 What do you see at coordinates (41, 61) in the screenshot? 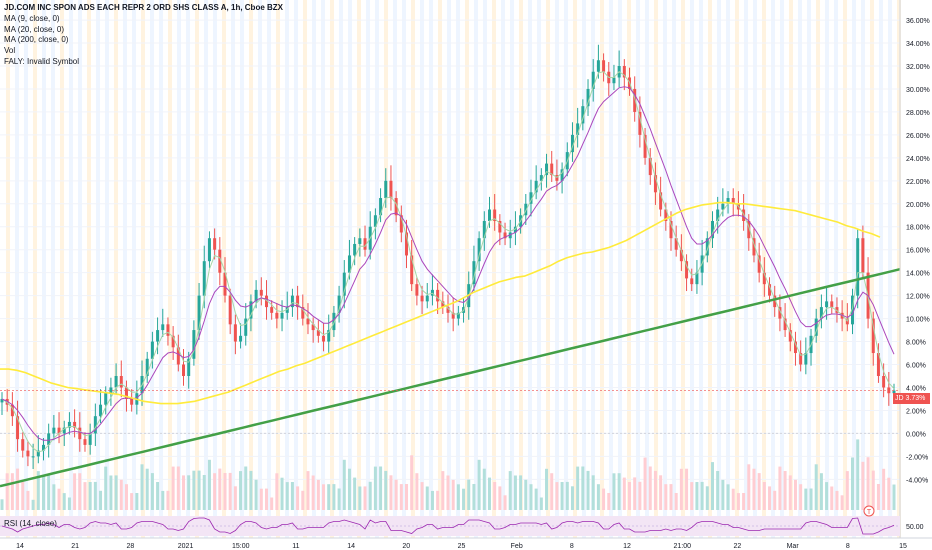
I see `legend-faly: FALY: Invalid Symbol` at bounding box center [41, 61].